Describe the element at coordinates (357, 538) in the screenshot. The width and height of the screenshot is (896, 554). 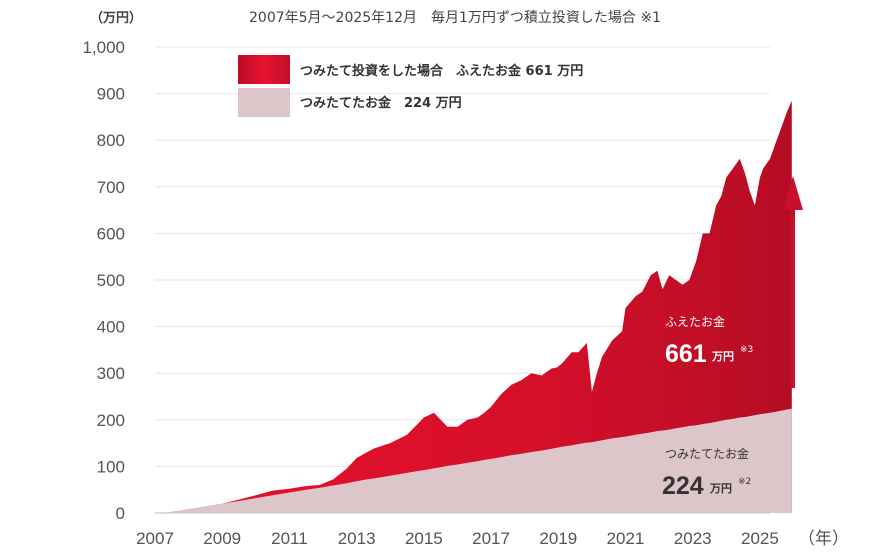
I see `x-tick-label: 2013` at that location.